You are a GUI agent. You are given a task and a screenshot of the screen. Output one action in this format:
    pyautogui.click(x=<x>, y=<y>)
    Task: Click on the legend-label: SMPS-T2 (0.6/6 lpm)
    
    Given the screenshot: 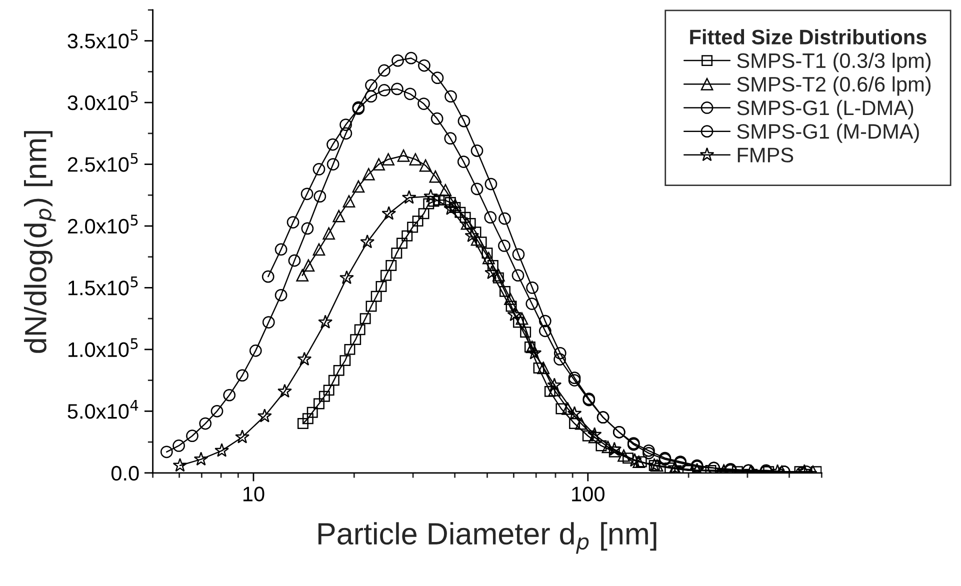 What is the action you would take?
    pyautogui.click(x=834, y=86)
    